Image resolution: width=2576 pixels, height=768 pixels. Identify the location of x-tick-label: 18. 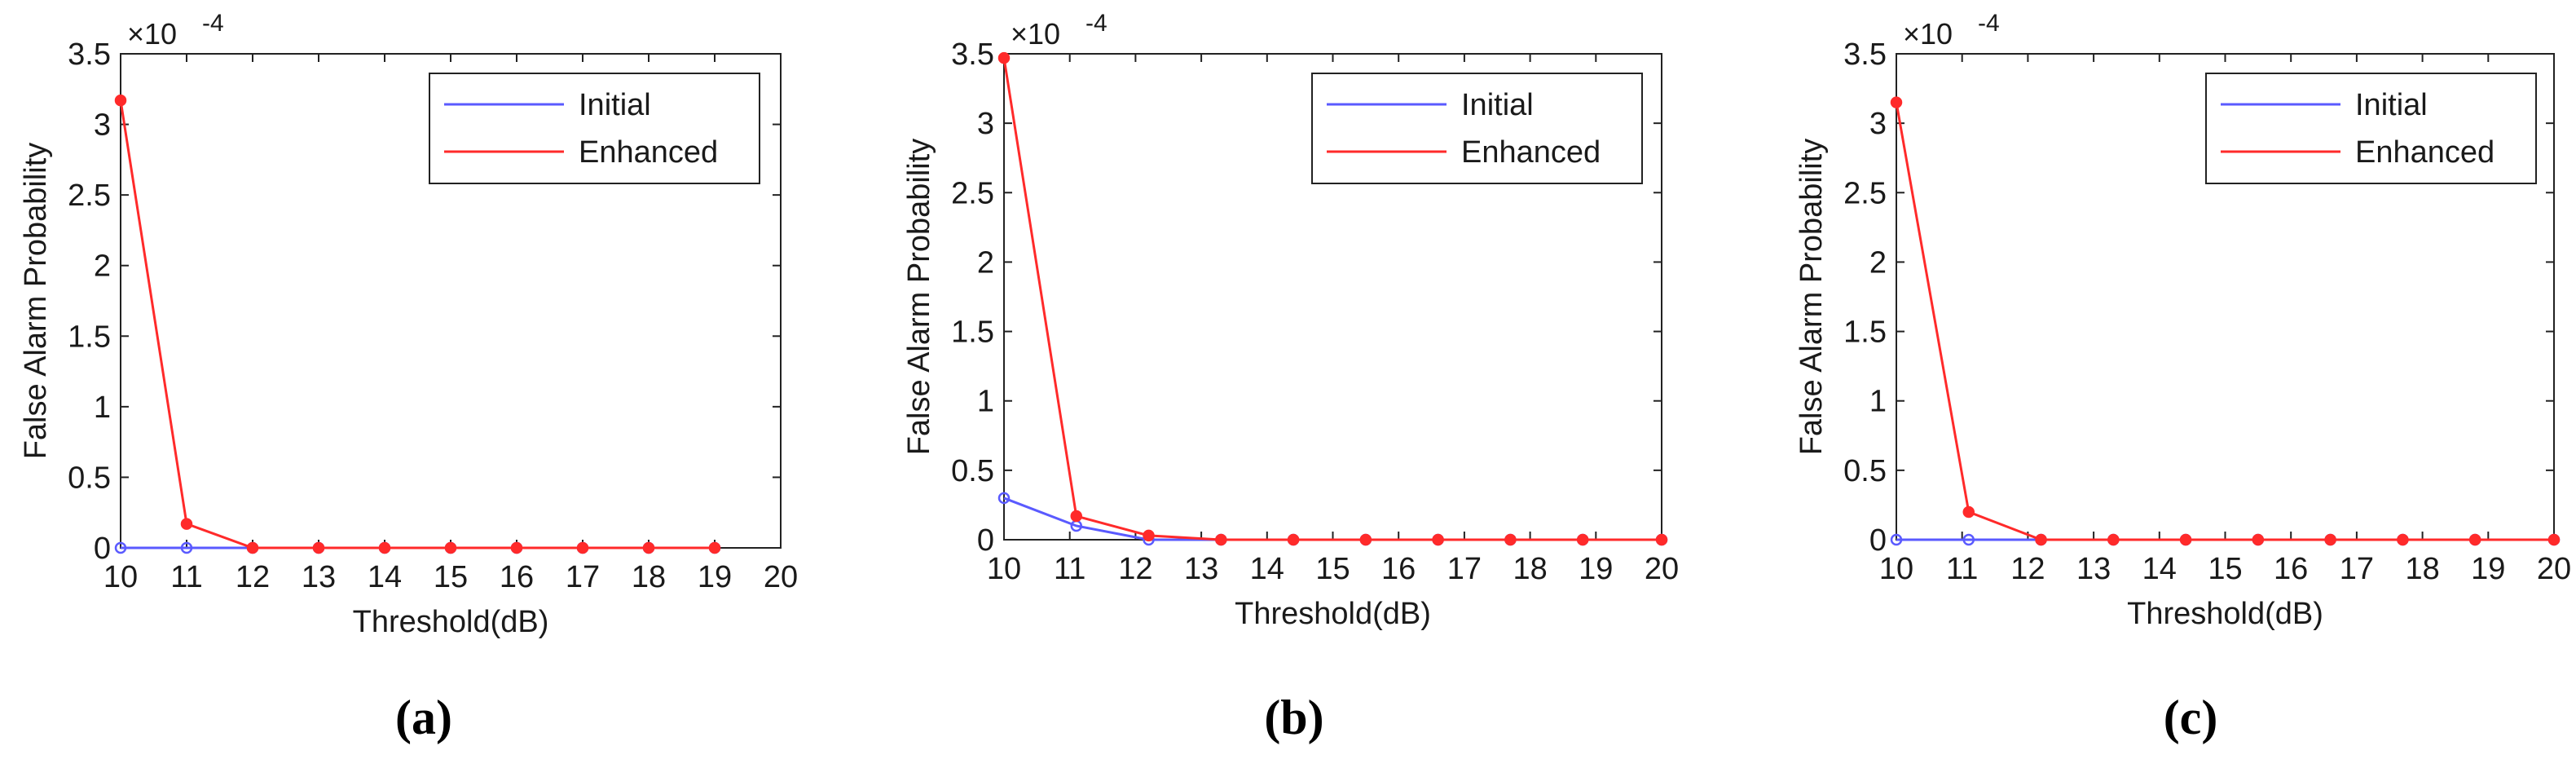
(1530, 569).